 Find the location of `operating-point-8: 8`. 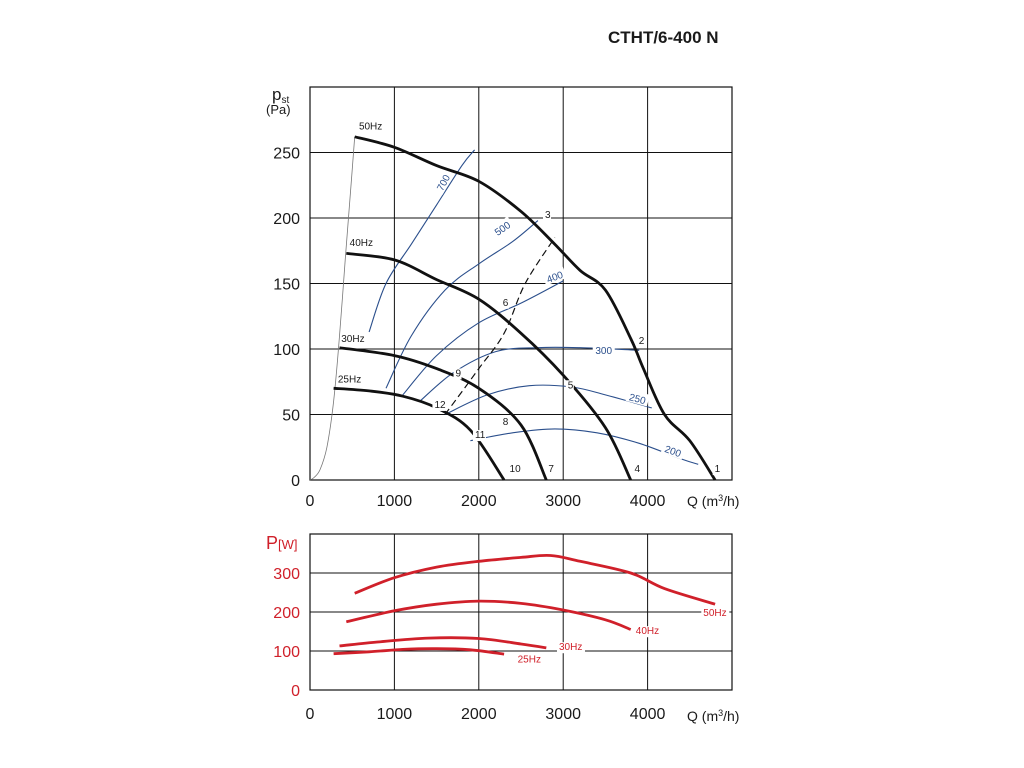

operating-point-8: 8 is located at coordinates (506, 422).